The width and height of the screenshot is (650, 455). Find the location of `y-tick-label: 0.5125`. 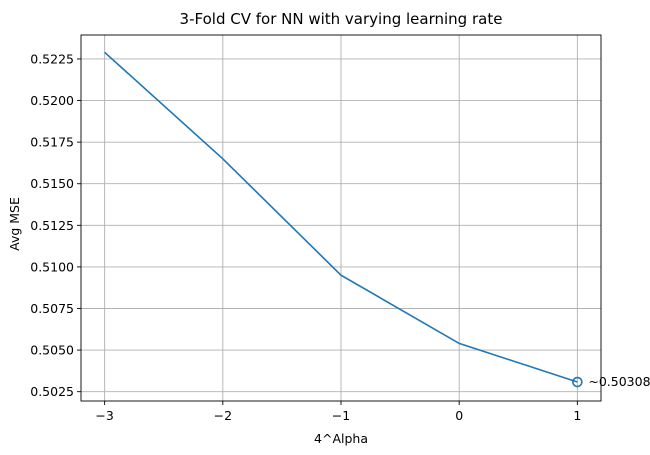

y-tick-label: 0.5125 is located at coordinates (52, 225).